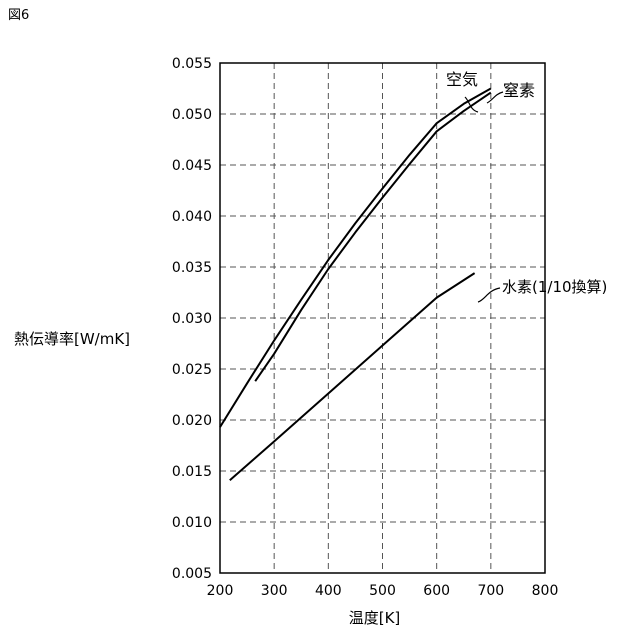 The image size is (640, 640). What do you see at coordinates (192, 421) in the screenshot?
I see `y-tick-label: 0.020` at bounding box center [192, 421].